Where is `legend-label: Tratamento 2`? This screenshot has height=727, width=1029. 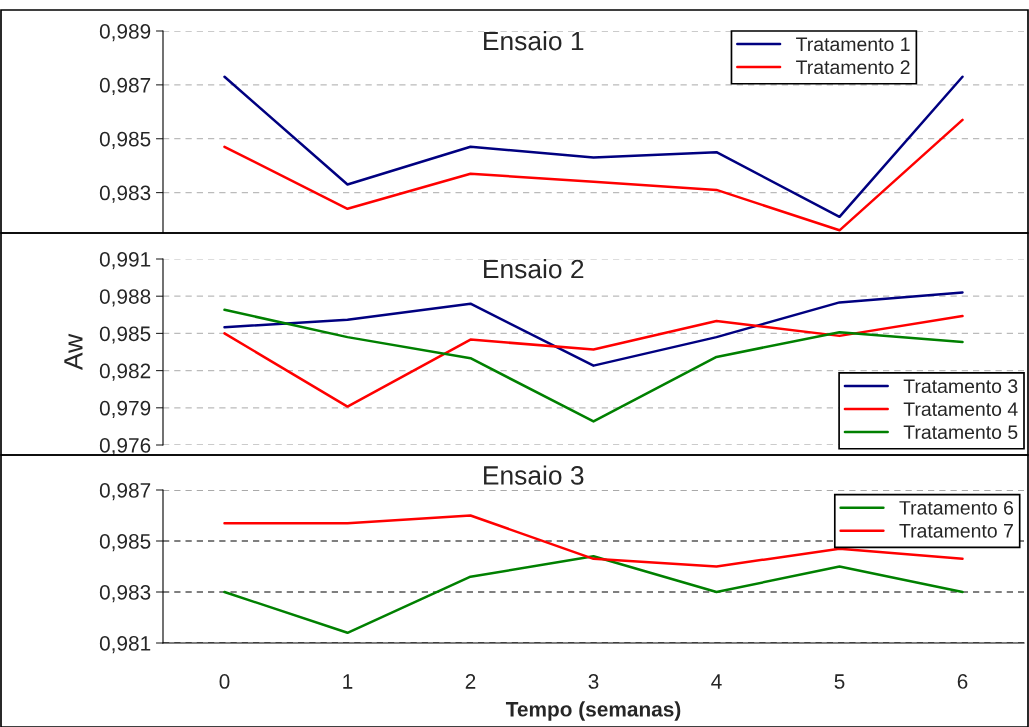 legend-label: Tratamento 2 is located at coordinates (853, 67).